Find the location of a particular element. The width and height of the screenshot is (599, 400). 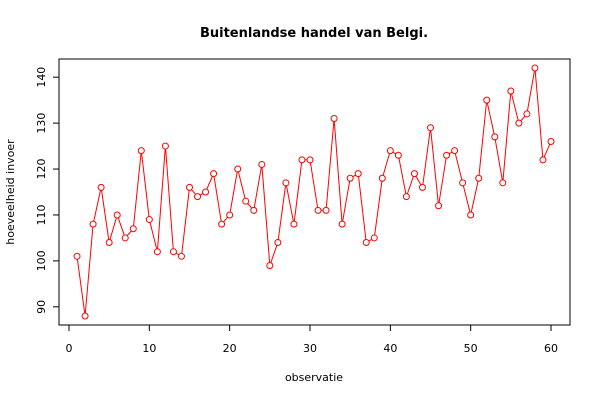

y-tick-label: 110 is located at coordinates (41, 214).